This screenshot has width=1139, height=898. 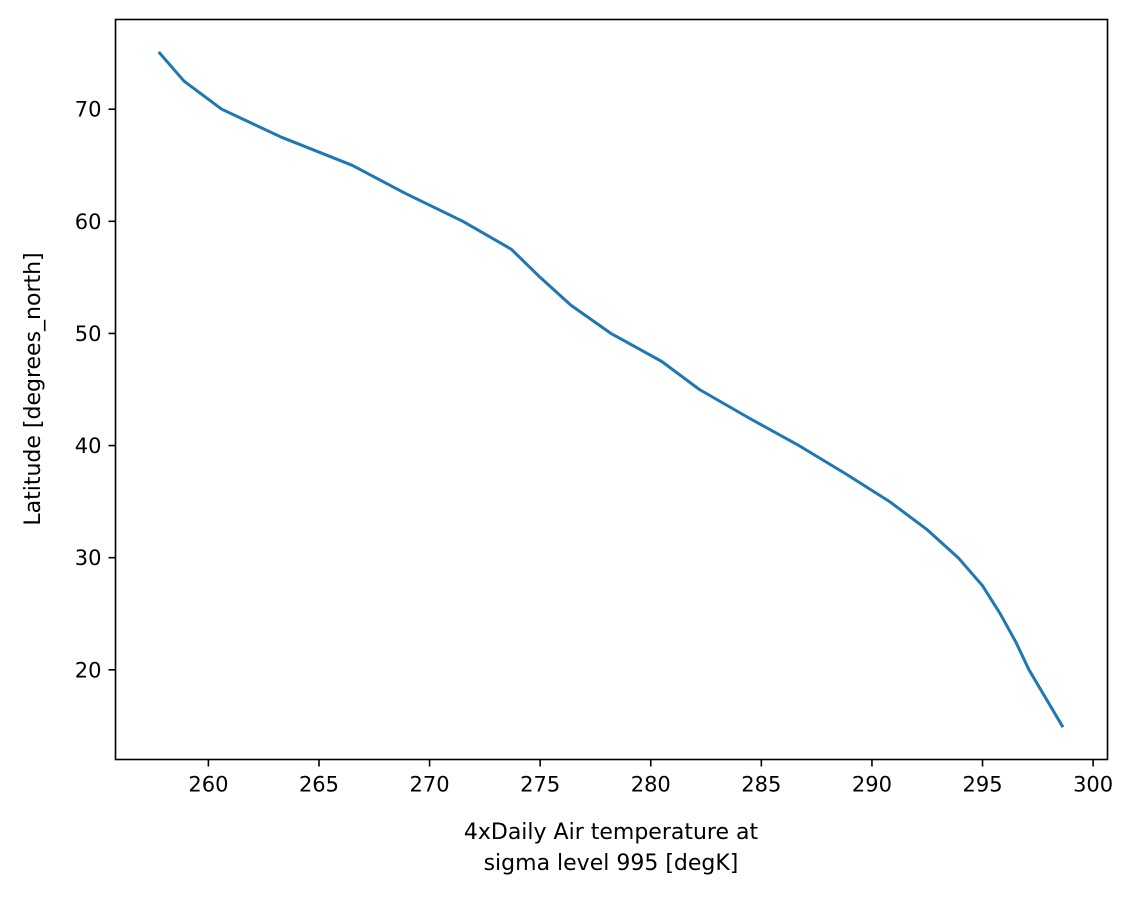 I want to click on y-axis-label: Latitude [degrees_north], so click(x=33, y=388).